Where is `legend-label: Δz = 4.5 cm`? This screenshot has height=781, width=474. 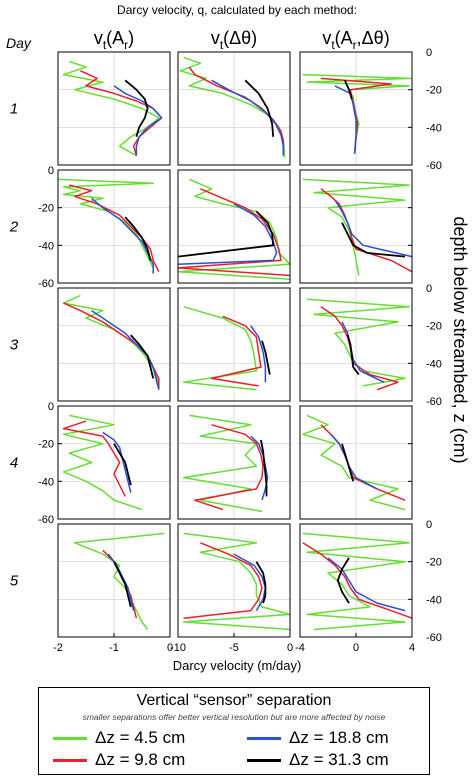 legend-label: Δz = 4.5 cm is located at coordinates (140, 737).